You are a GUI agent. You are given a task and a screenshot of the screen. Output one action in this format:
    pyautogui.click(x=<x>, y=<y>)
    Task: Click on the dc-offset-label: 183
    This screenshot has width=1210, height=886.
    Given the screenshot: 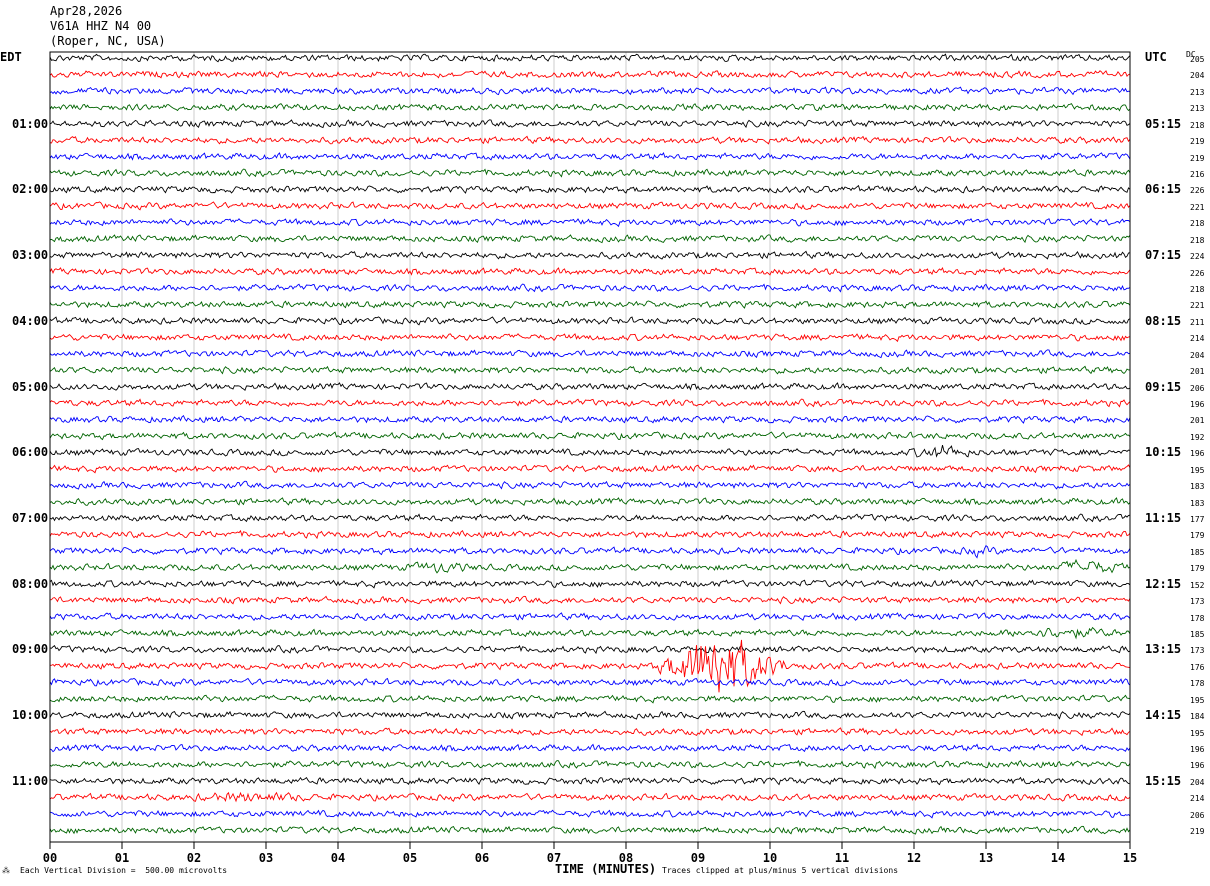 What is the action you would take?
    pyautogui.click(x=1197, y=503)
    